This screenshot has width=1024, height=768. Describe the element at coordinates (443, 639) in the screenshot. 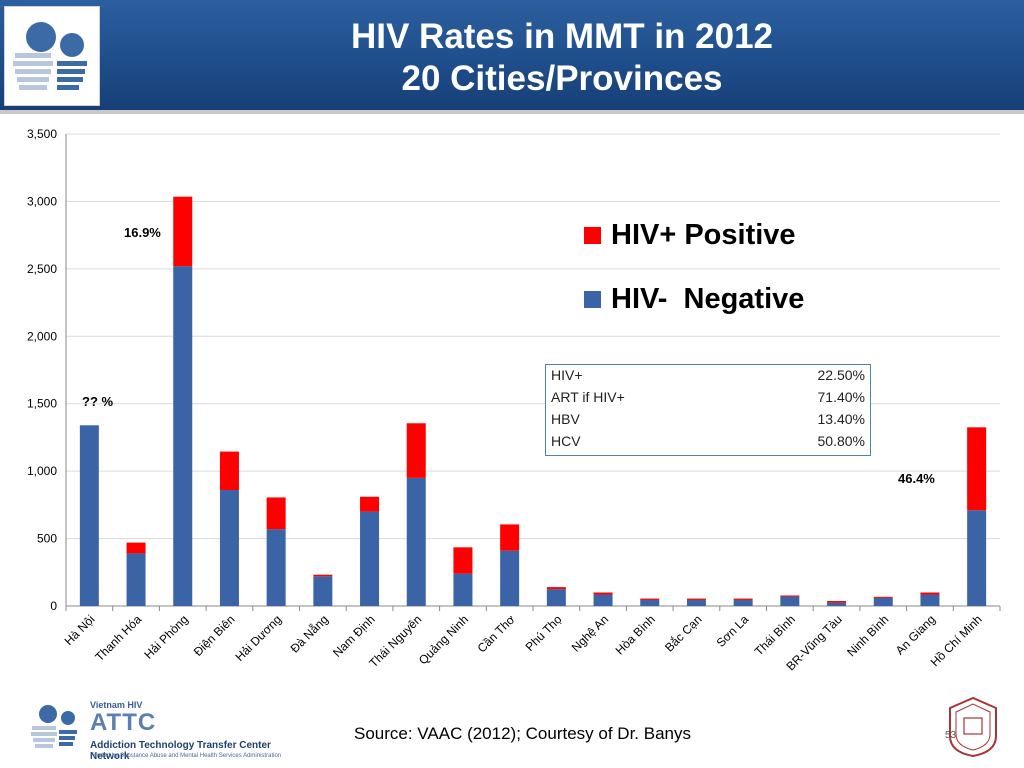

I see `x-tick-label: Quảng Ninh` at that location.